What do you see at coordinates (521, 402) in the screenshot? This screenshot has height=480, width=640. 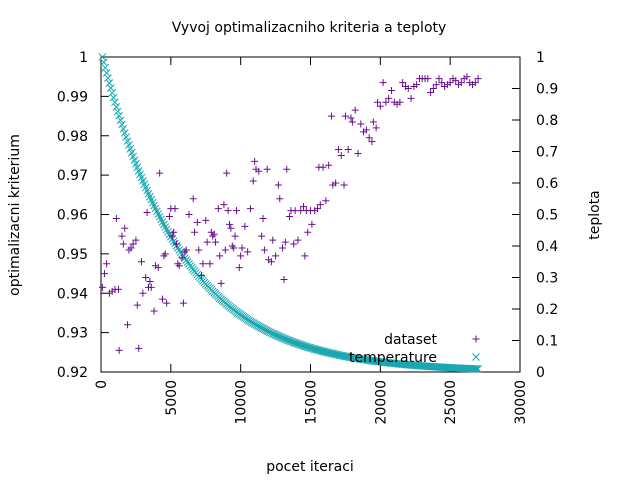 I see `x-tick-label: 30000` at bounding box center [521, 402].